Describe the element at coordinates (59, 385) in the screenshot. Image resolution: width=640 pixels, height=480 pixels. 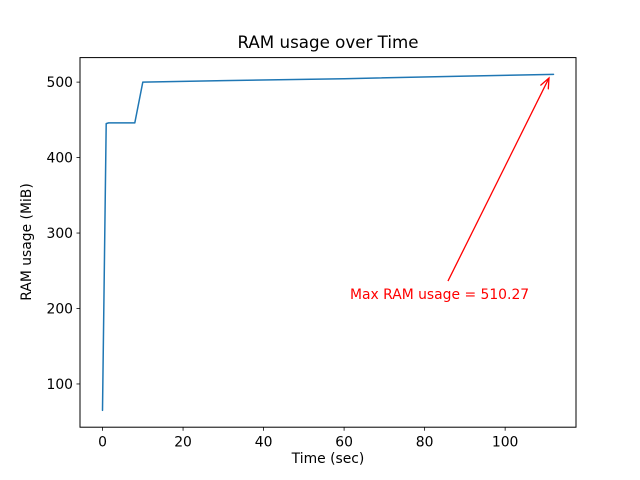
I see `y-tick-label: 100` at that location.